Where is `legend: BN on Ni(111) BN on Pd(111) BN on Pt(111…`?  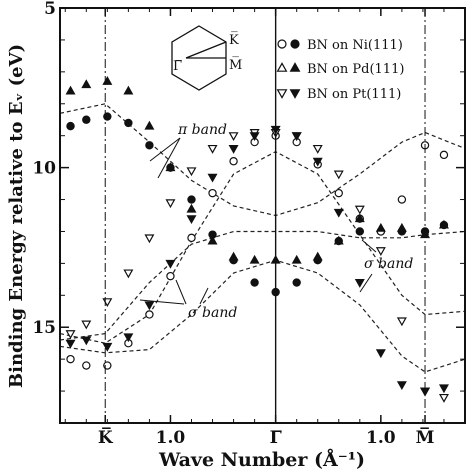
legend: BN on Ni(111) BN on Pd(111) BN on Pt(111… is located at coordinates (340, 70).